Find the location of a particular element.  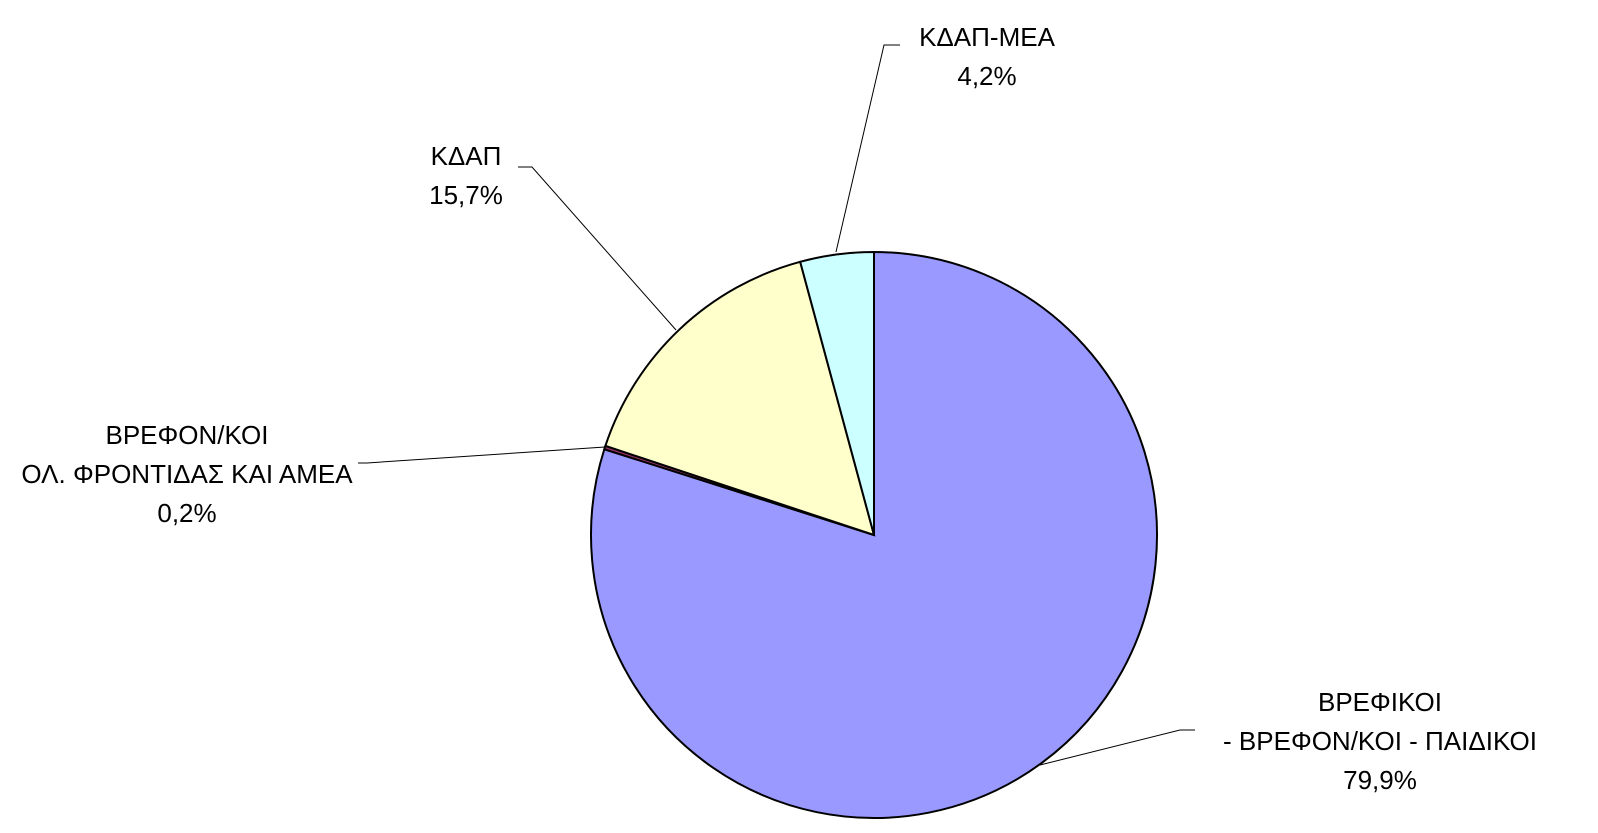

slice-label: ΒΡΕΦΙΚΟΙ - ΒΡΕΦΟΝ/ΚΟΙ - ΠΑΙΔΙΚΟΙ is located at coordinates (1380, 721).